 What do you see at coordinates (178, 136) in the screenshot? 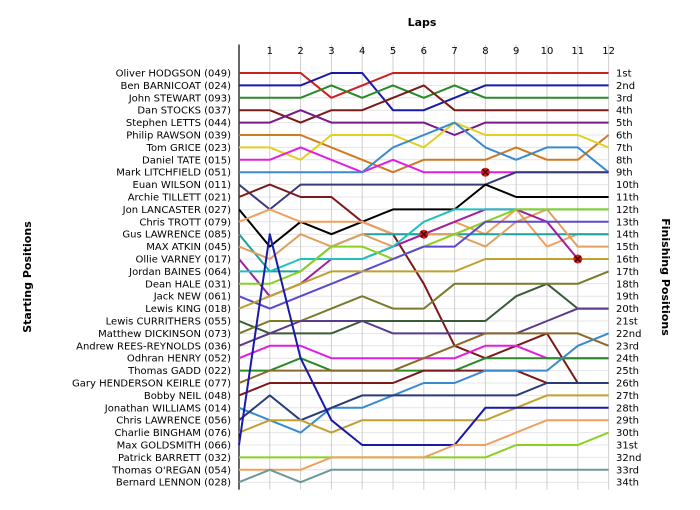
I see `starting-position-label: Philip RAWSON (039)` at bounding box center [178, 136].